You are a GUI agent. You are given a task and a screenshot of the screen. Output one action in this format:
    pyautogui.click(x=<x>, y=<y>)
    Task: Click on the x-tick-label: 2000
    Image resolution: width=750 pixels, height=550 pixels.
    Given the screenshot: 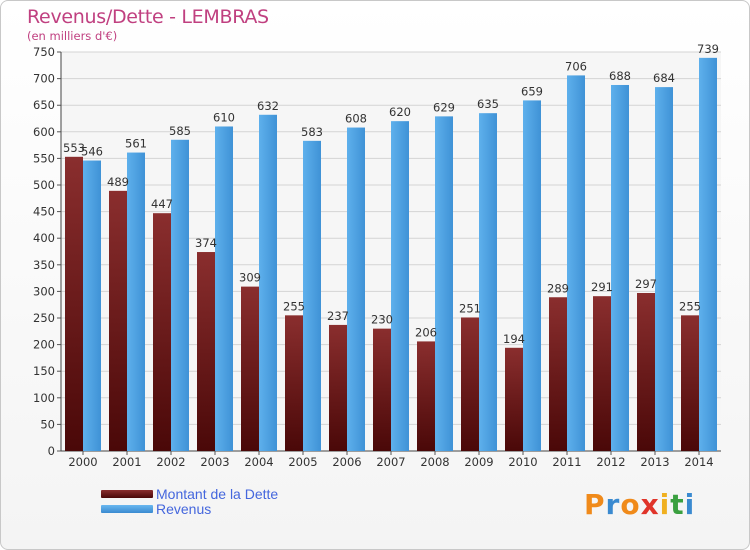 What is the action you would take?
    pyautogui.click(x=82, y=462)
    